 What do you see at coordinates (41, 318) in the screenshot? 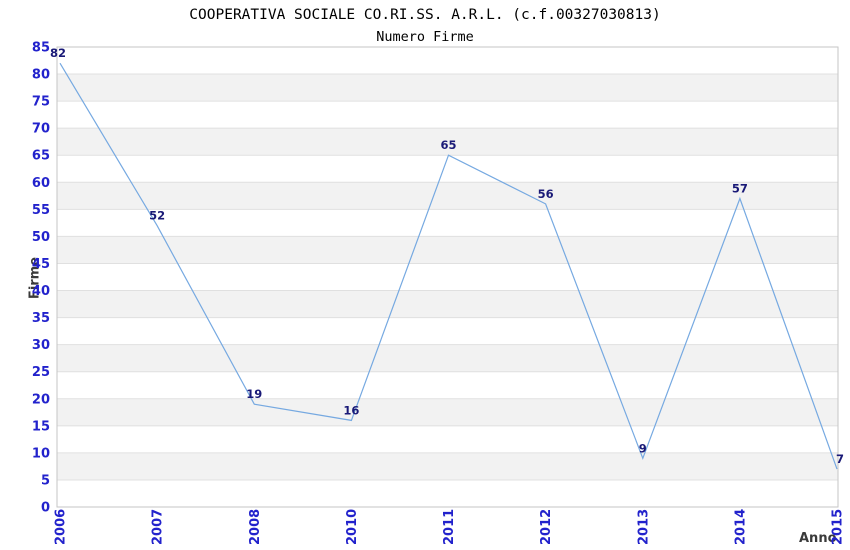
I see `y-tick-label: 35` at bounding box center [41, 318].